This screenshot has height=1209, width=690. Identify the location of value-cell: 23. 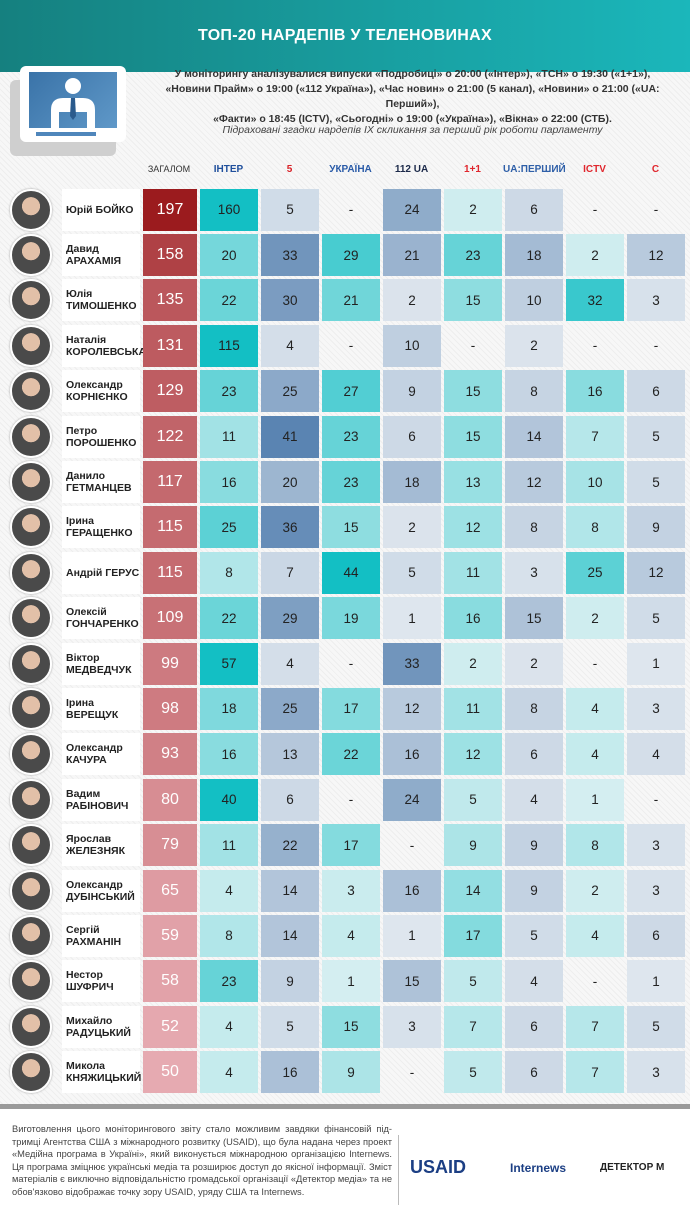
(351, 436).